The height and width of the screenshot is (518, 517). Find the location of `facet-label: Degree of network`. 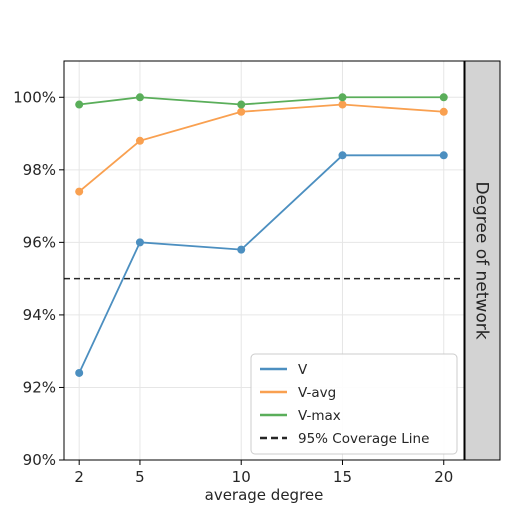

facet-label: Degree of network is located at coordinates (482, 260).